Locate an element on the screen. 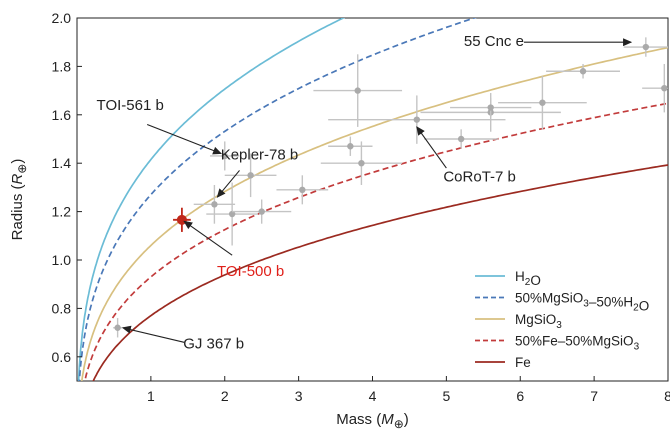 The height and width of the screenshot is (436, 670). x-tick-label: 2 is located at coordinates (225, 396).